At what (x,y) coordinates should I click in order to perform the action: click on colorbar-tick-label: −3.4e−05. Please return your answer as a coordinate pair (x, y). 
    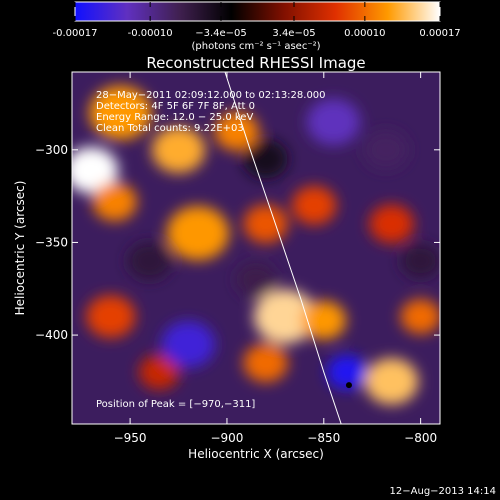
    Looking at the image, I should click on (221, 33).